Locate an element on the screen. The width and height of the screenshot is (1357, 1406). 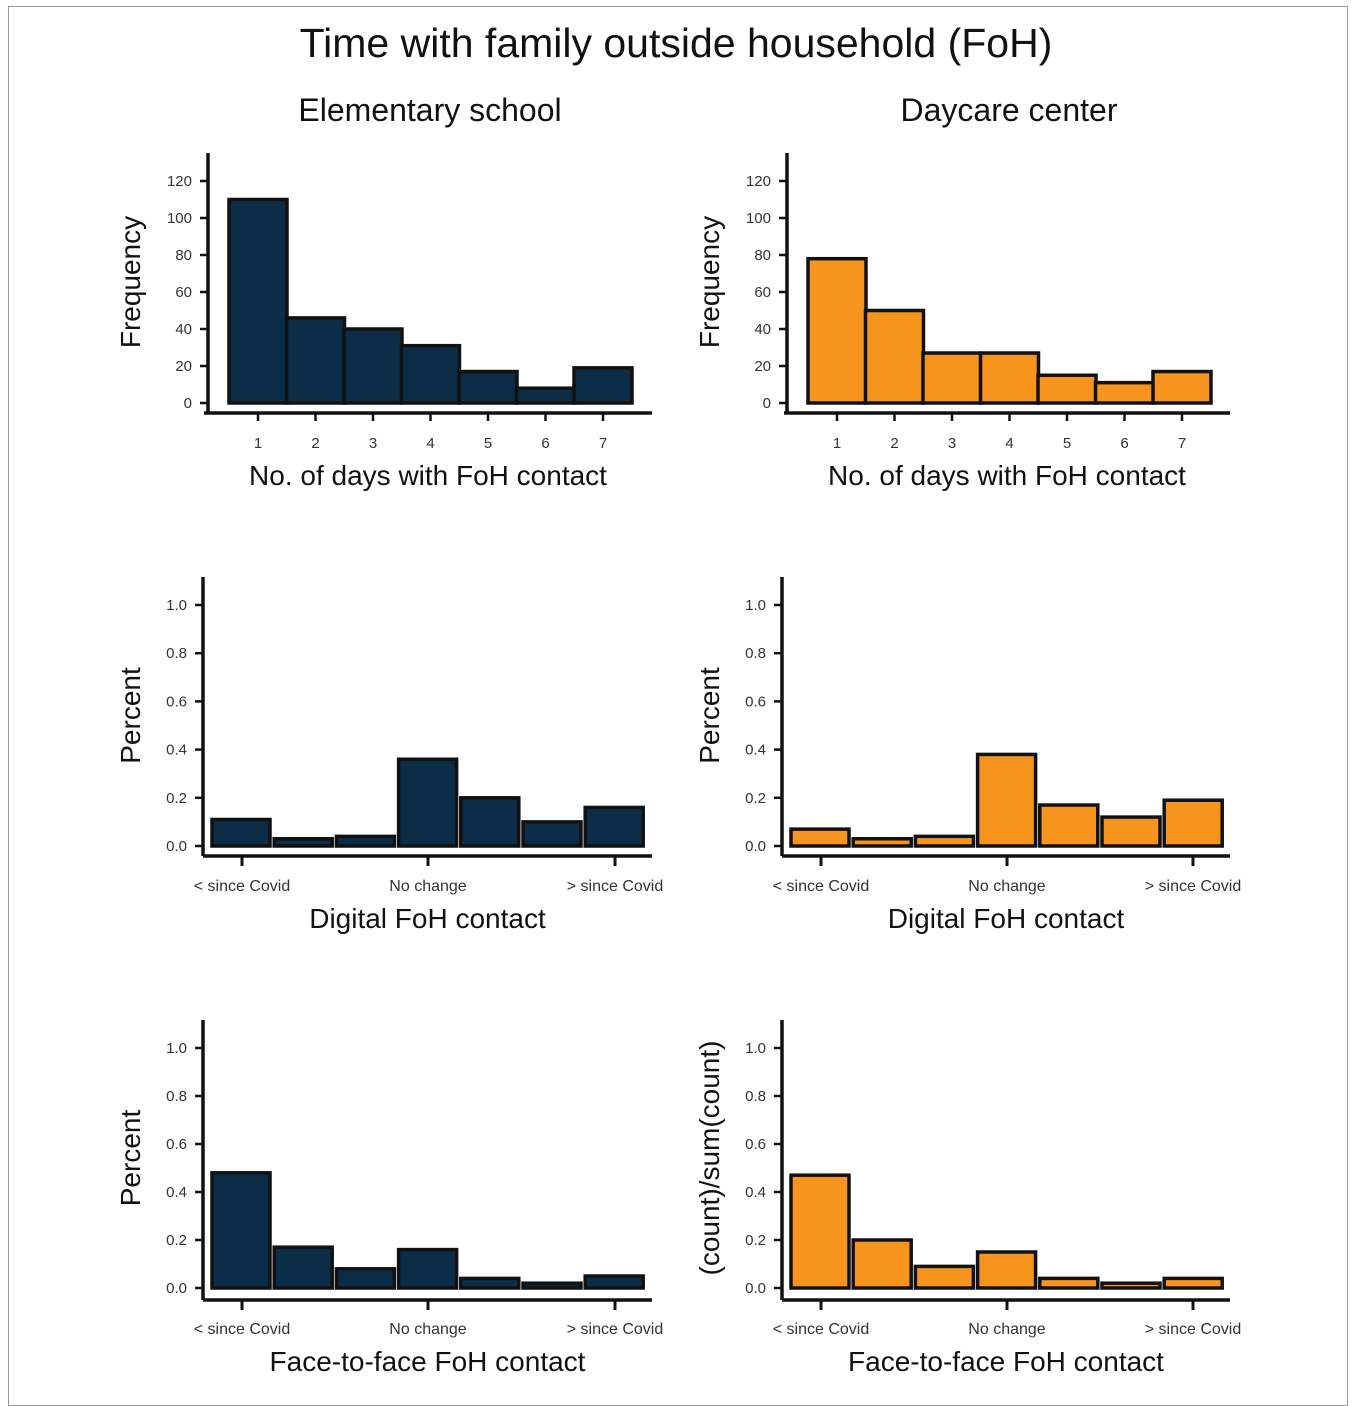
x-tick-label: 4 is located at coordinates (430, 443).